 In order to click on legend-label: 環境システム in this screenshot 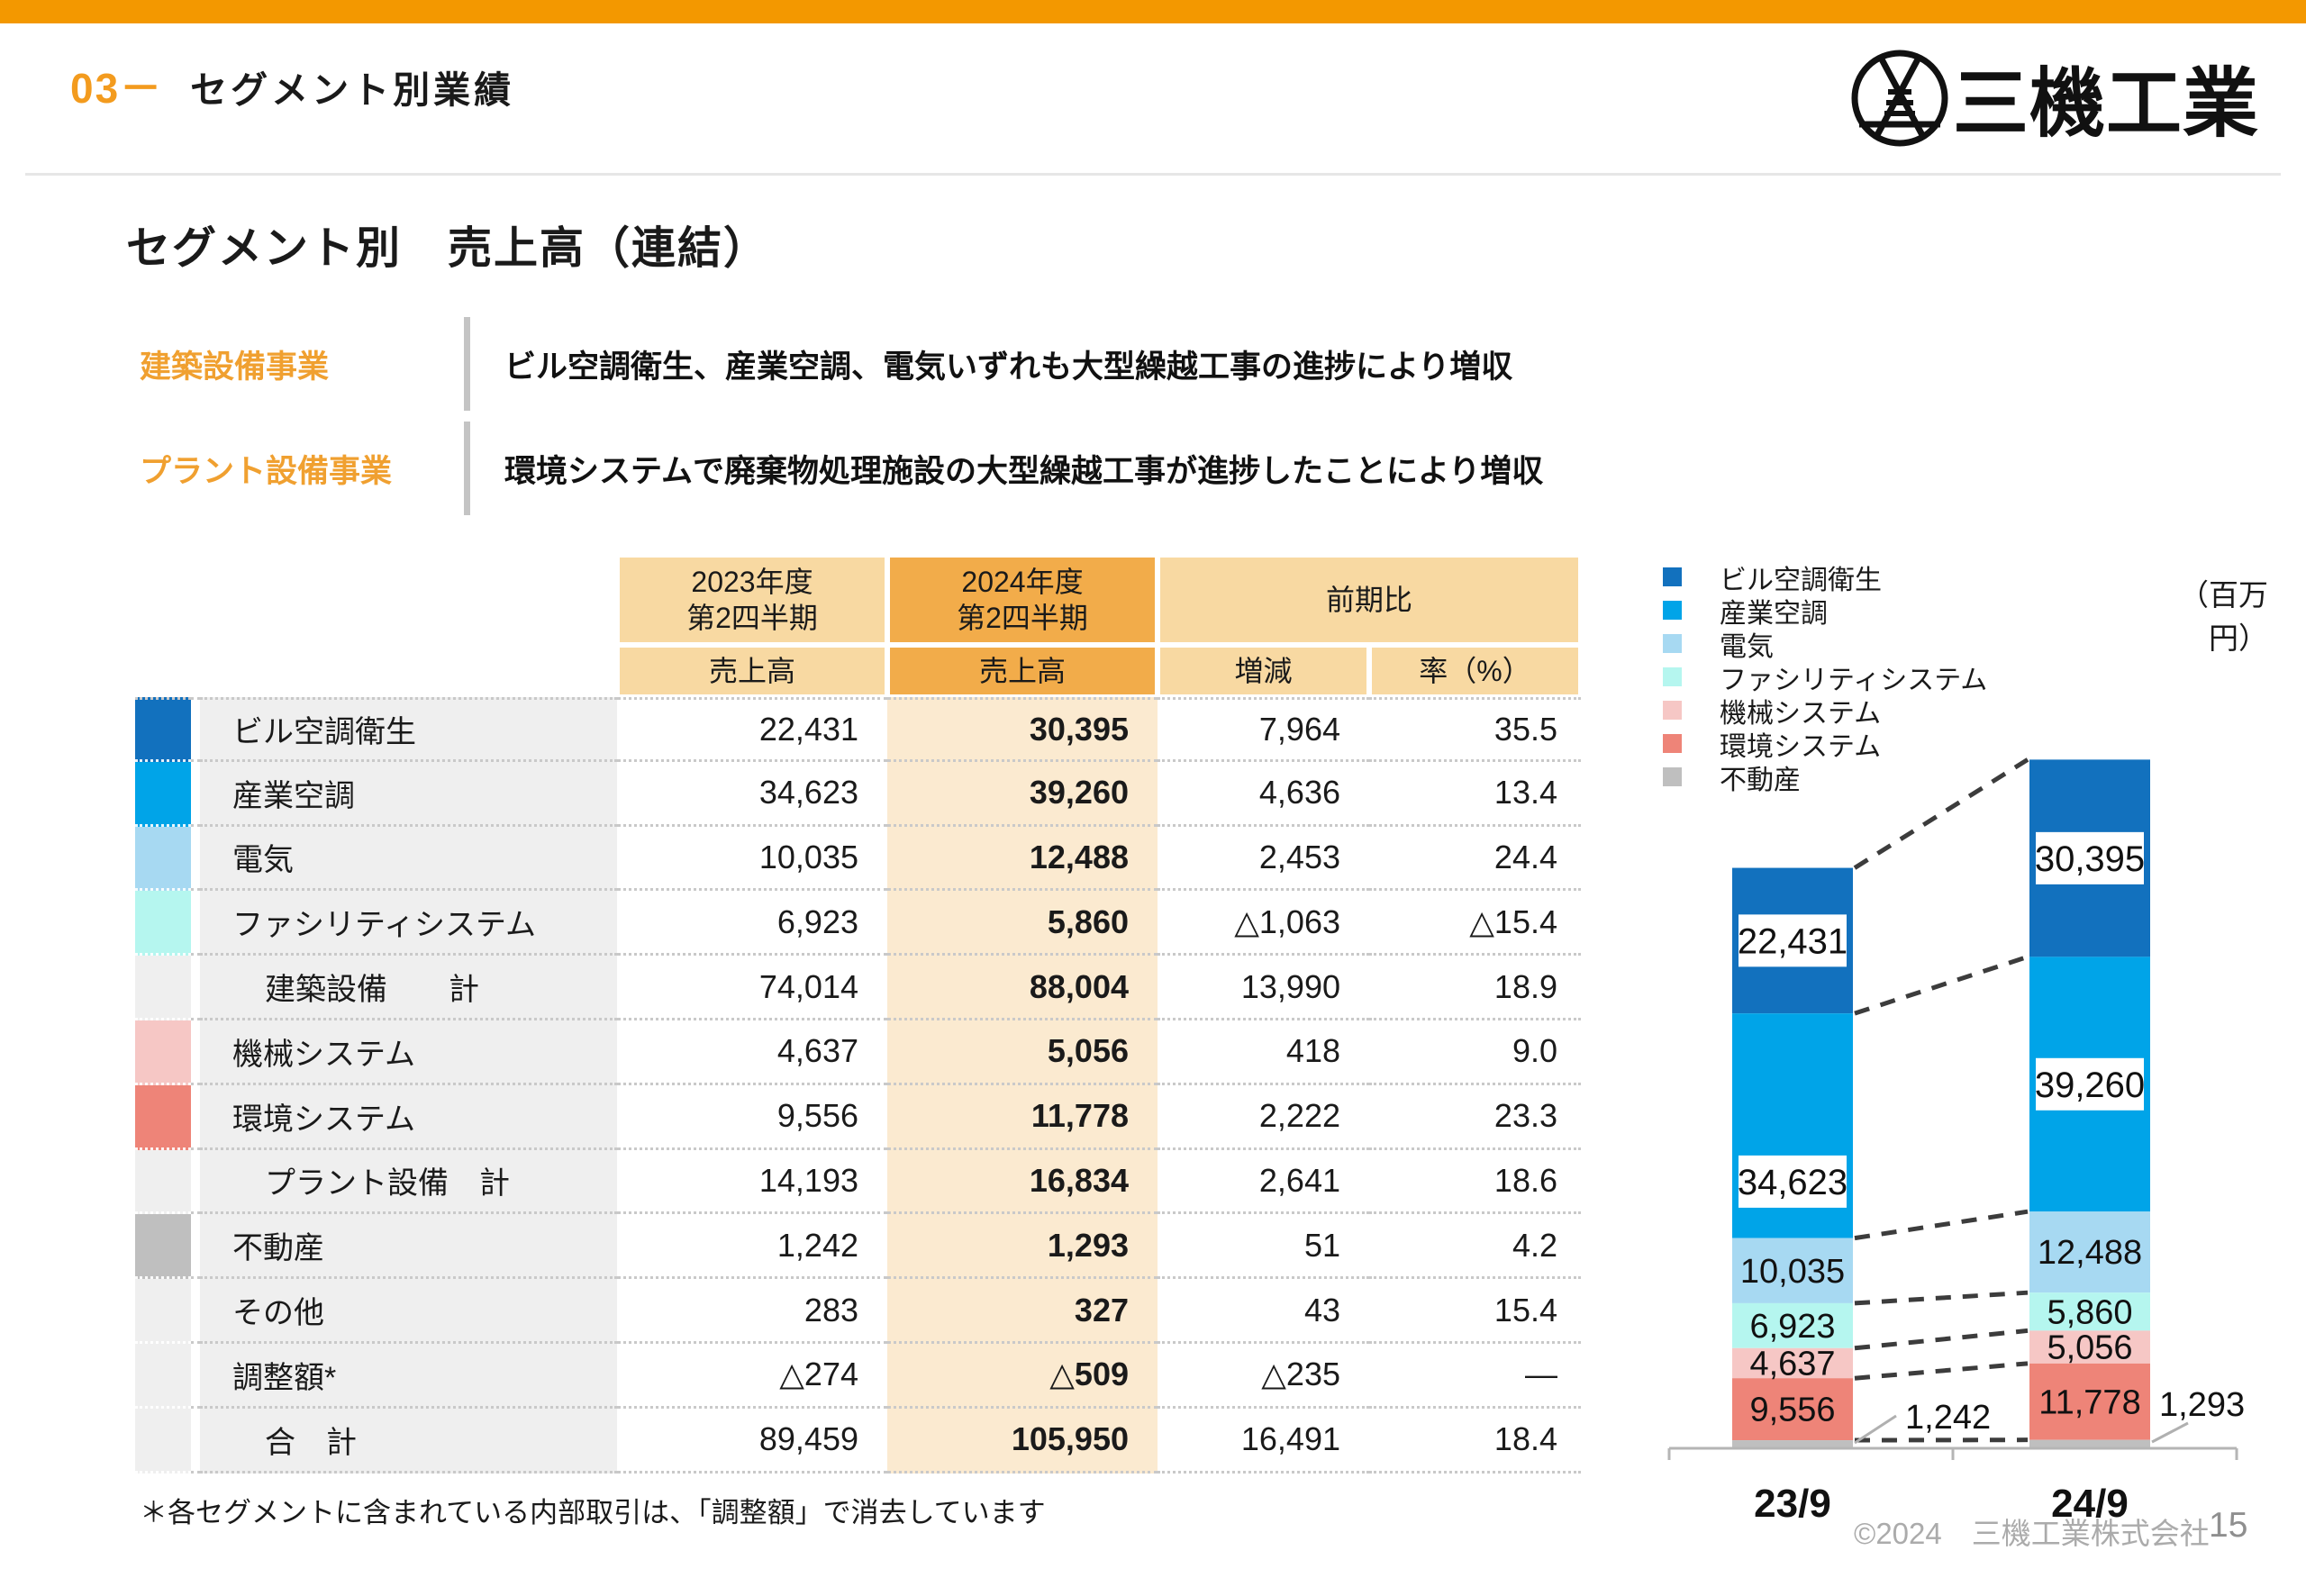, I will do `click(1801, 746)`.